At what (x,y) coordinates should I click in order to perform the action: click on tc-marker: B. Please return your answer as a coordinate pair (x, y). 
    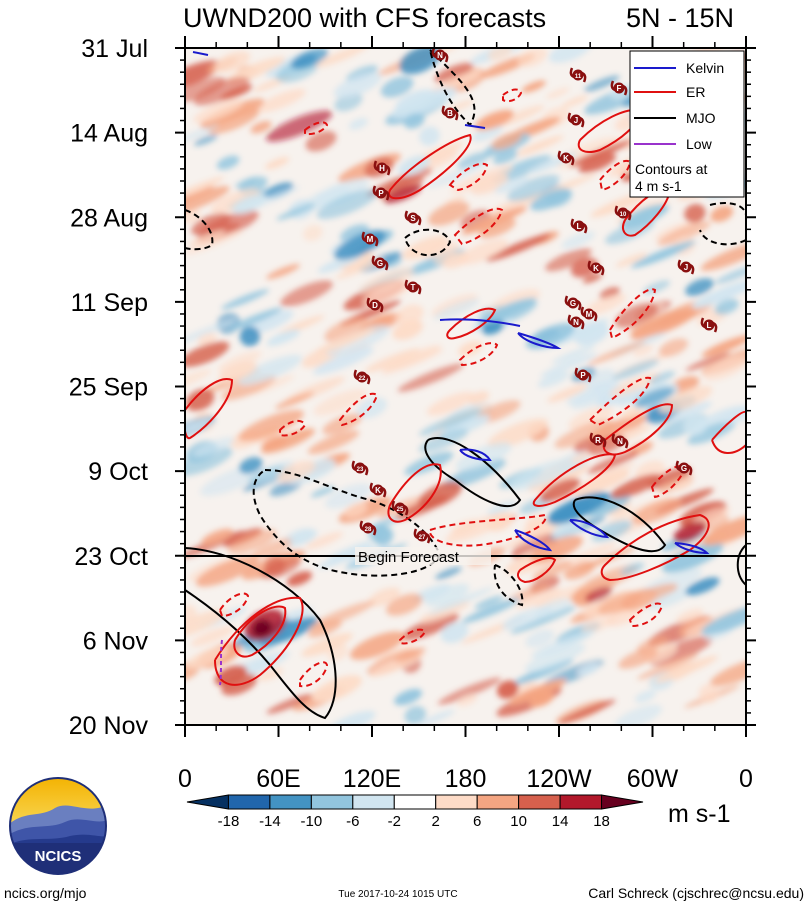
    Looking at the image, I should click on (450, 113).